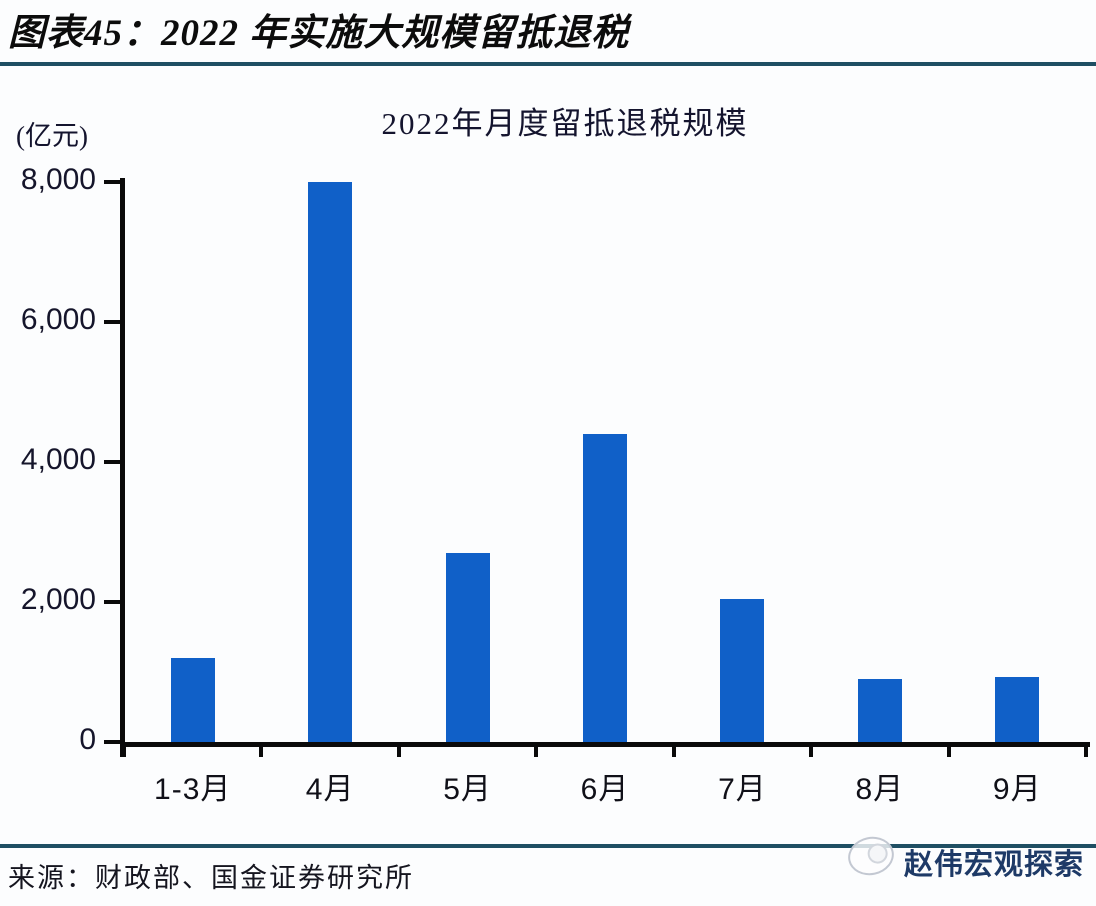 This screenshot has height=906, width=1096. I want to click on bar-7月, so click(742, 670).